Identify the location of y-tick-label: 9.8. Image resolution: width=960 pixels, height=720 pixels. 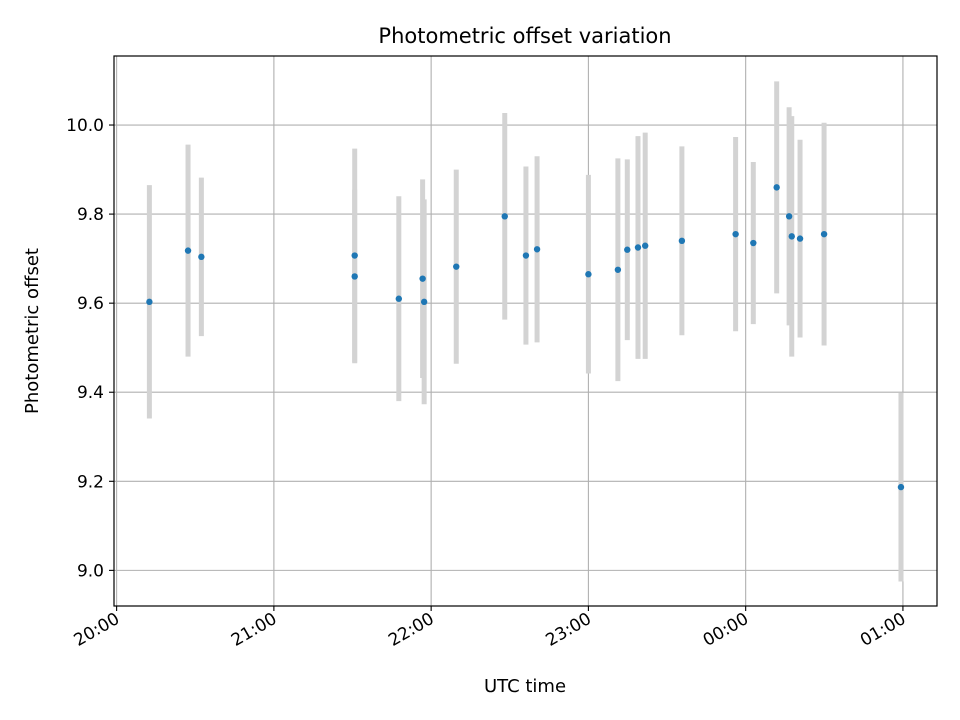
(90, 215).